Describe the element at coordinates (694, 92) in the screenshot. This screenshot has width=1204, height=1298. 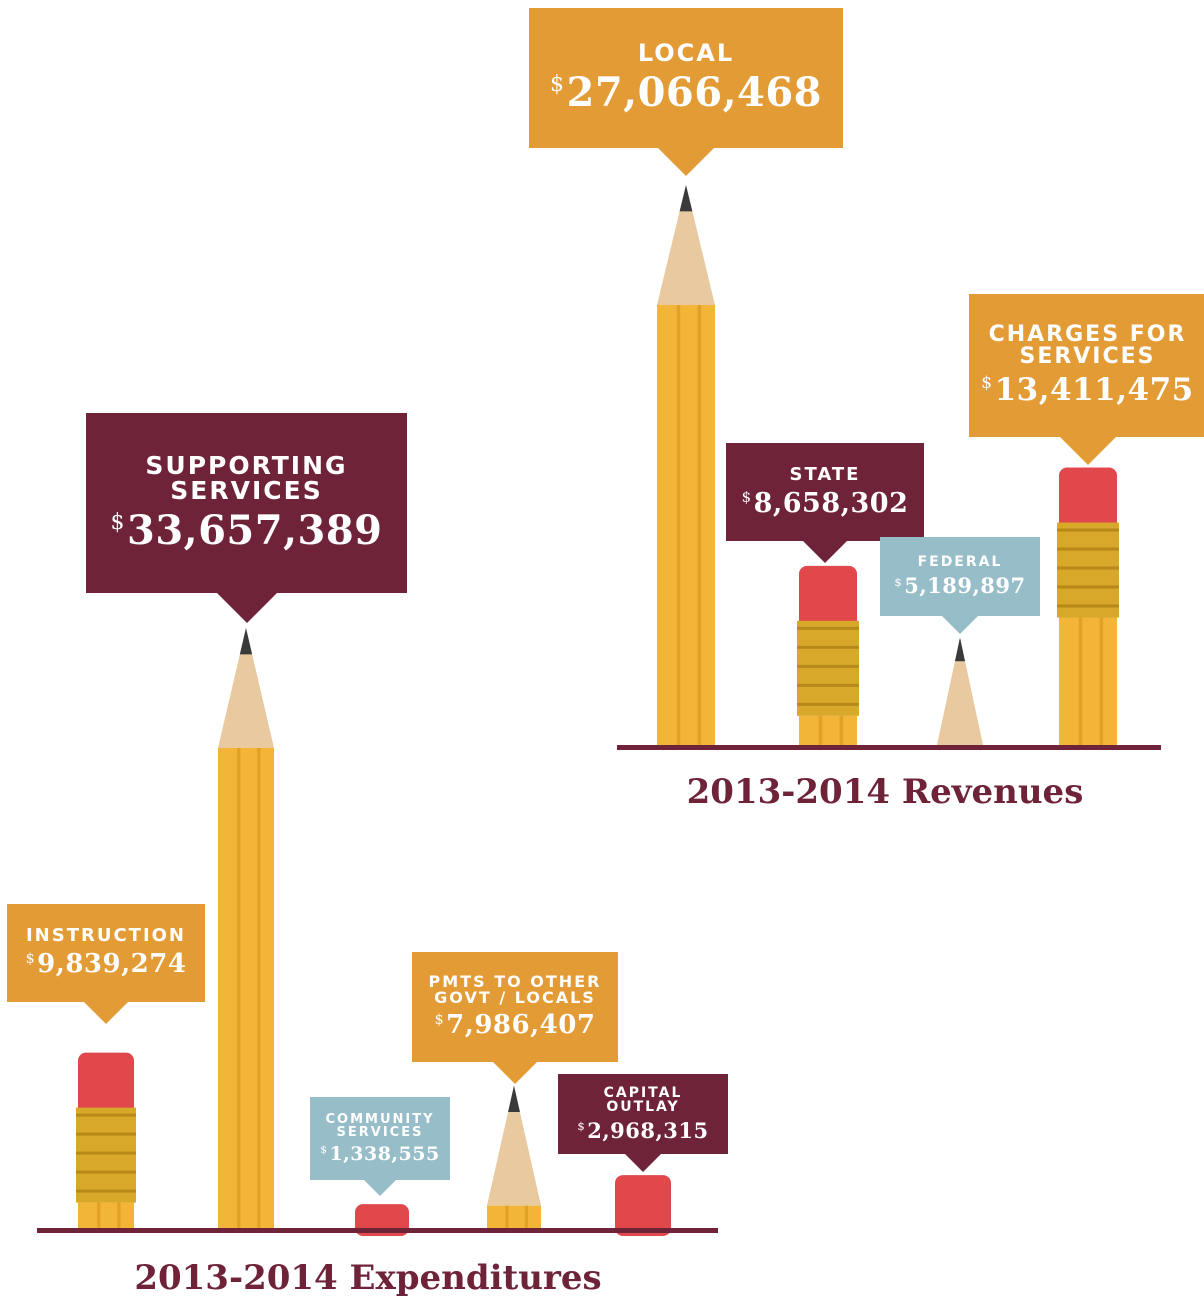
I see `value-amount: 27,066,468` at that location.